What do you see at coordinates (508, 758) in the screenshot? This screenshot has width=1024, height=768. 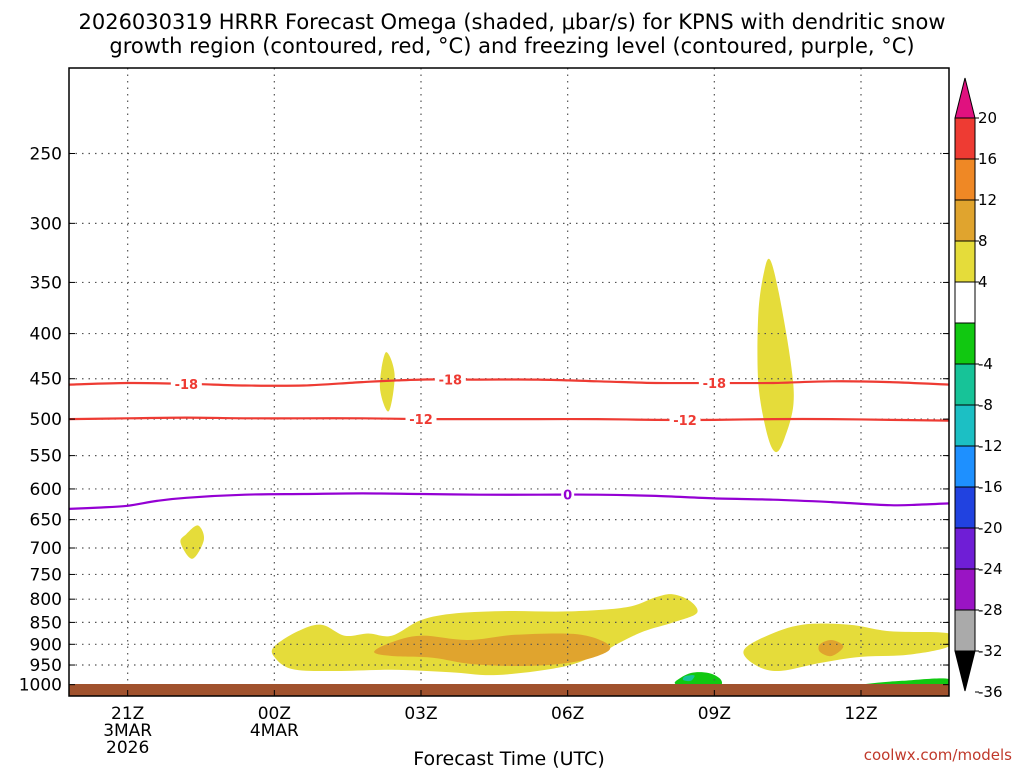 I see `x-axis-label: Forecast Time (UTC)` at bounding box center [508, 758].